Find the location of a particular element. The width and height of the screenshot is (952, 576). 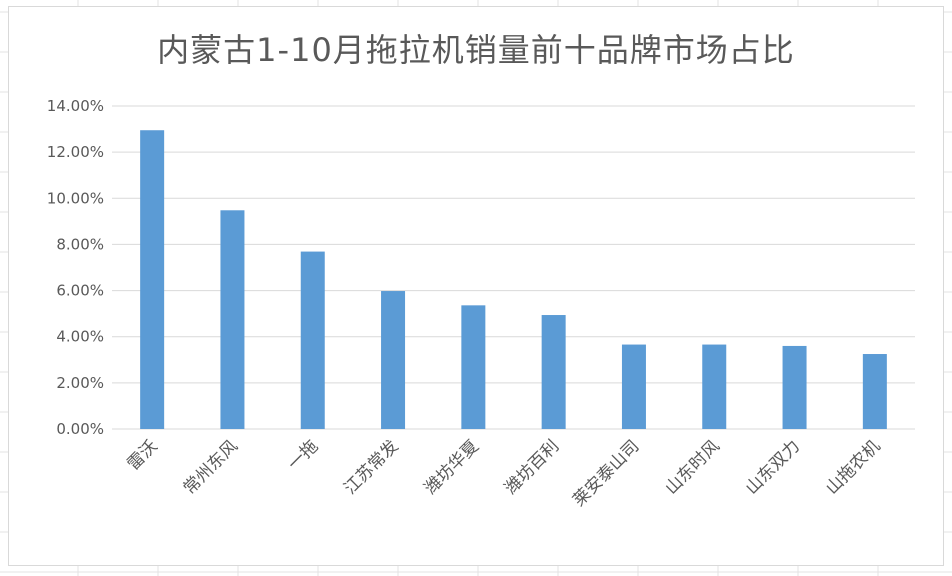

x-tick-label: 潍坊百利 is located at coordinates (532, 467).